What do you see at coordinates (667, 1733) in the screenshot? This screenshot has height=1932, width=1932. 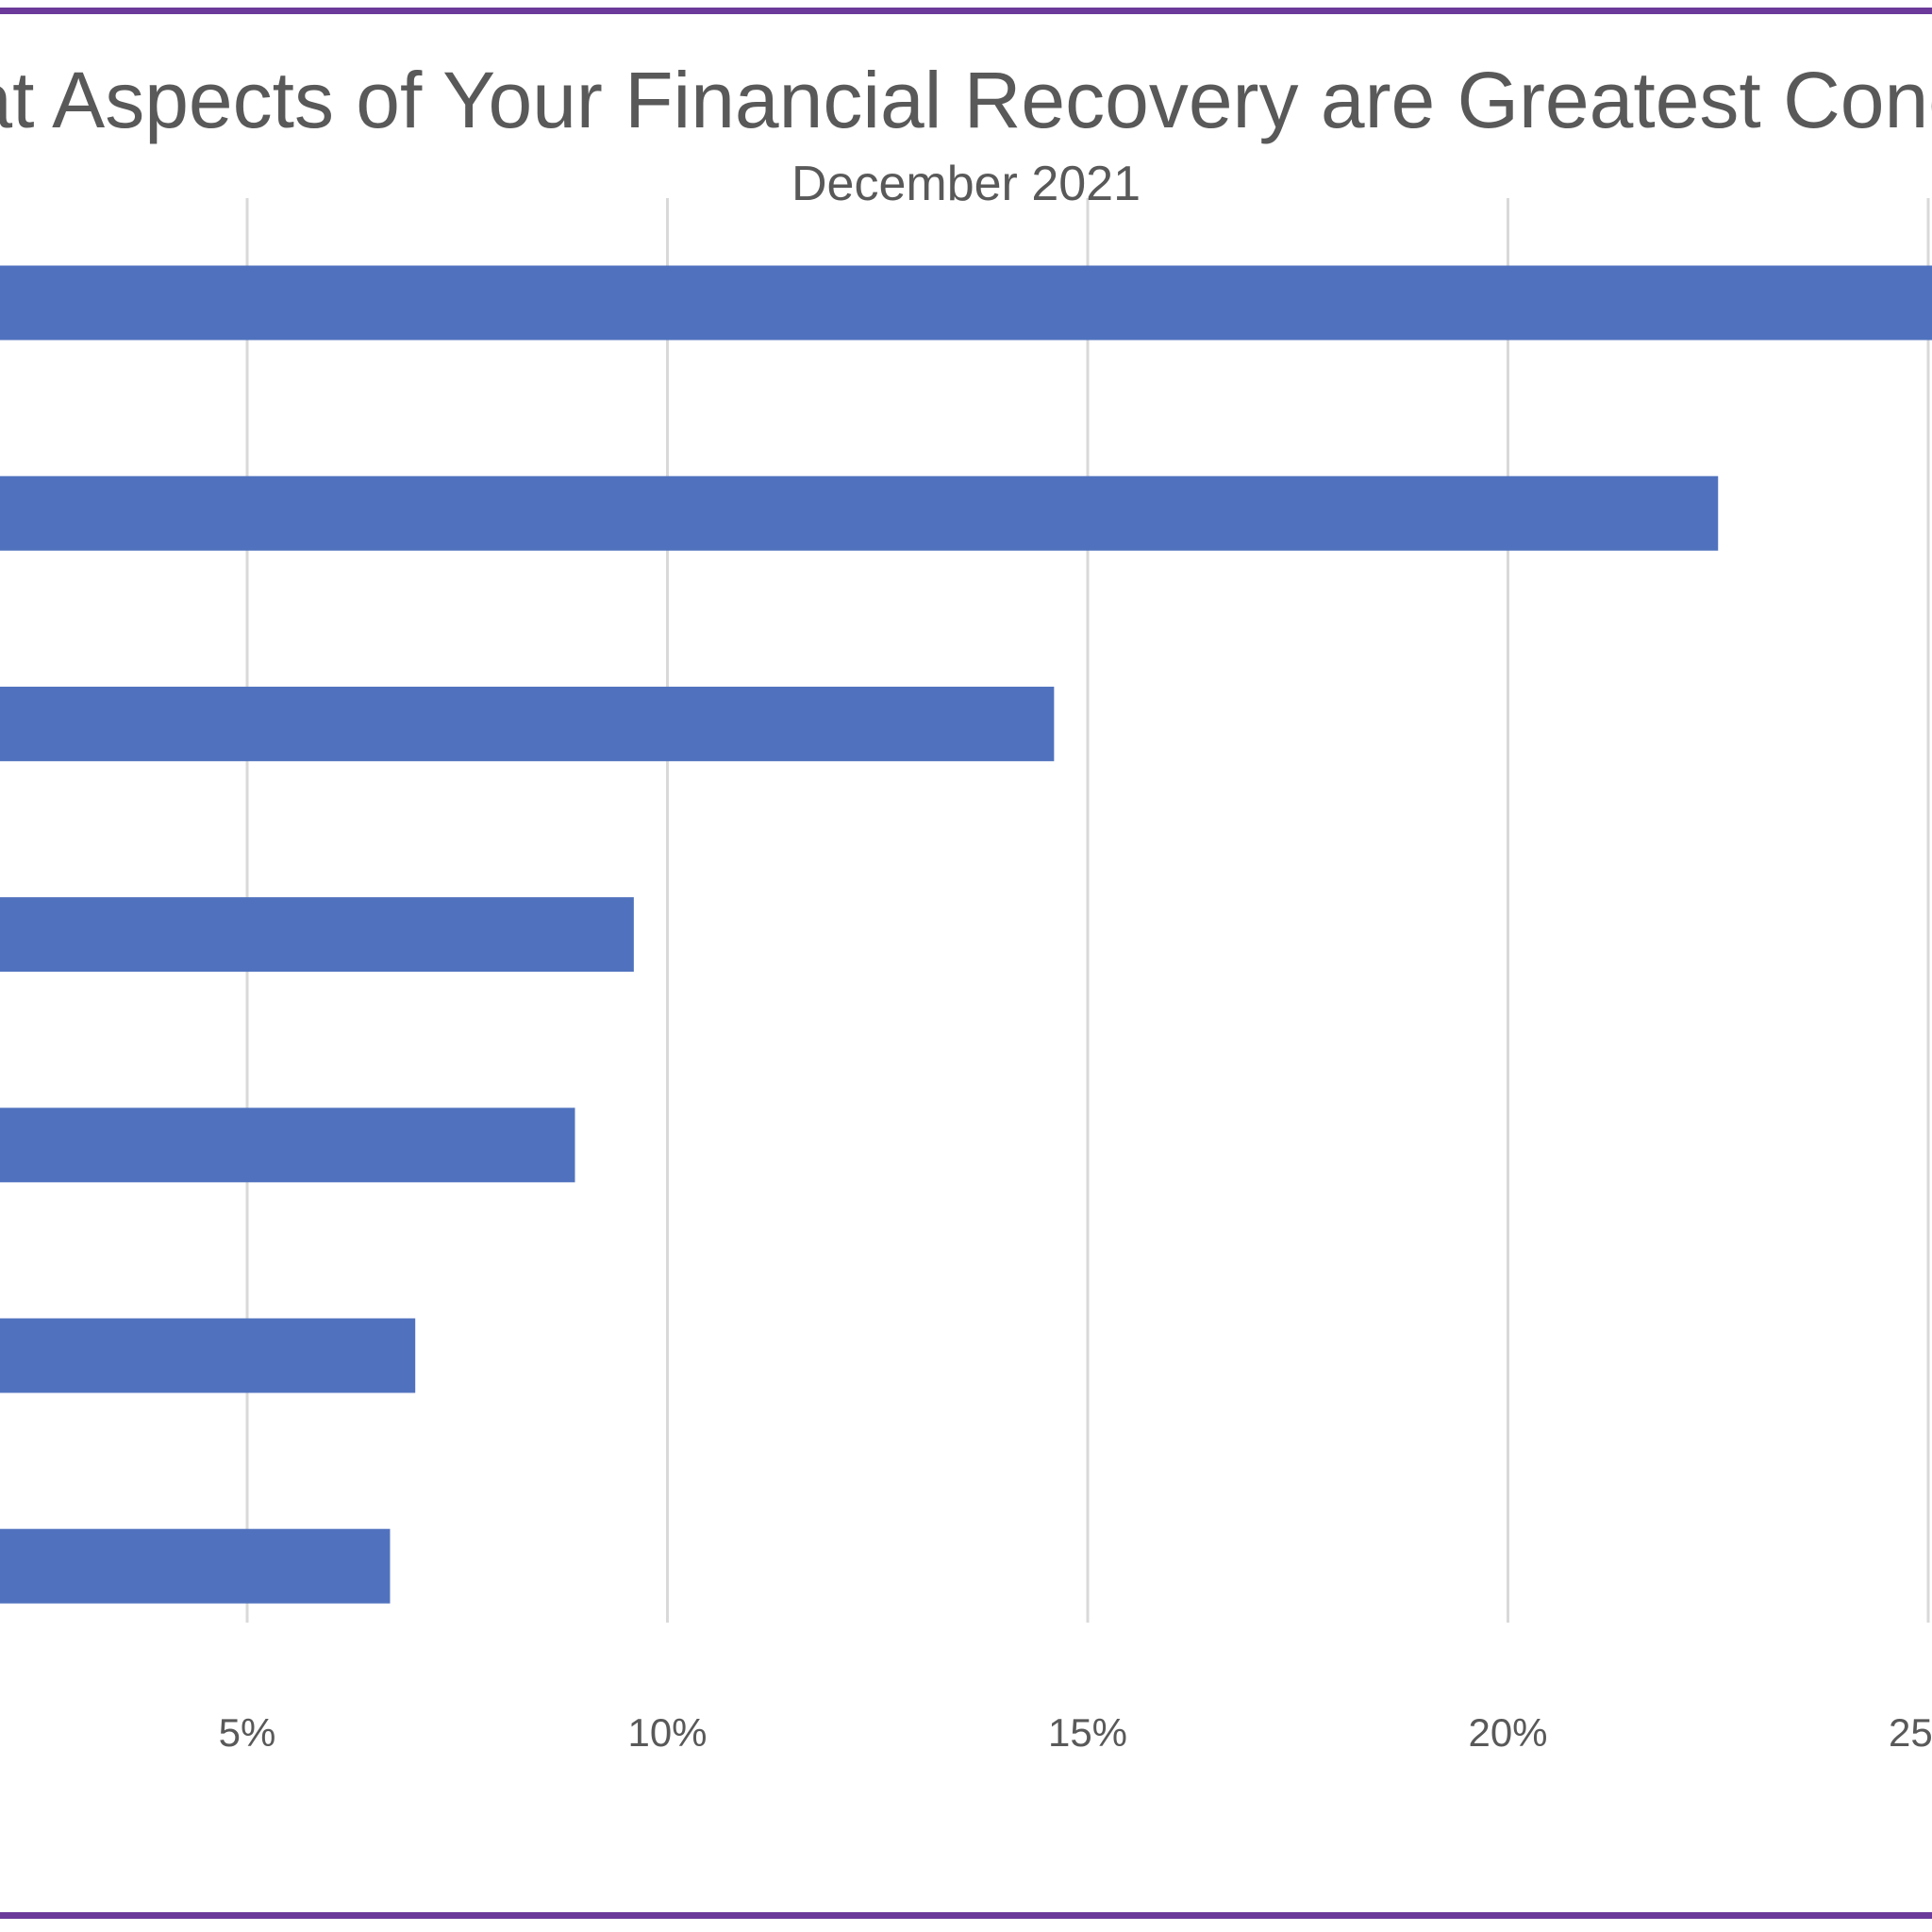 I see `x-tick-label: 10%` at bounding box center [667, 1733].